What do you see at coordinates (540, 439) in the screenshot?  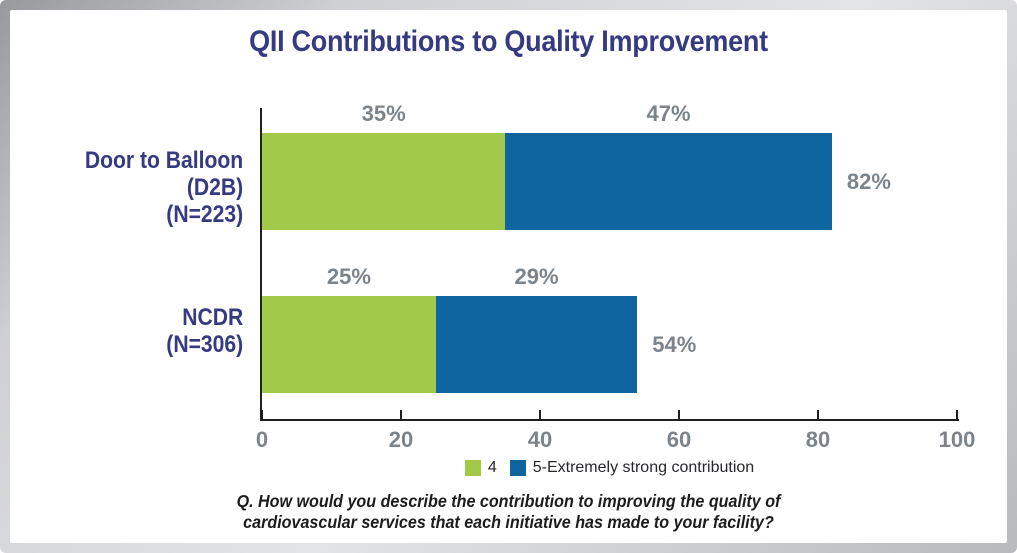 I see `axis-tick-label: 40` at bounding box center [540, 439].